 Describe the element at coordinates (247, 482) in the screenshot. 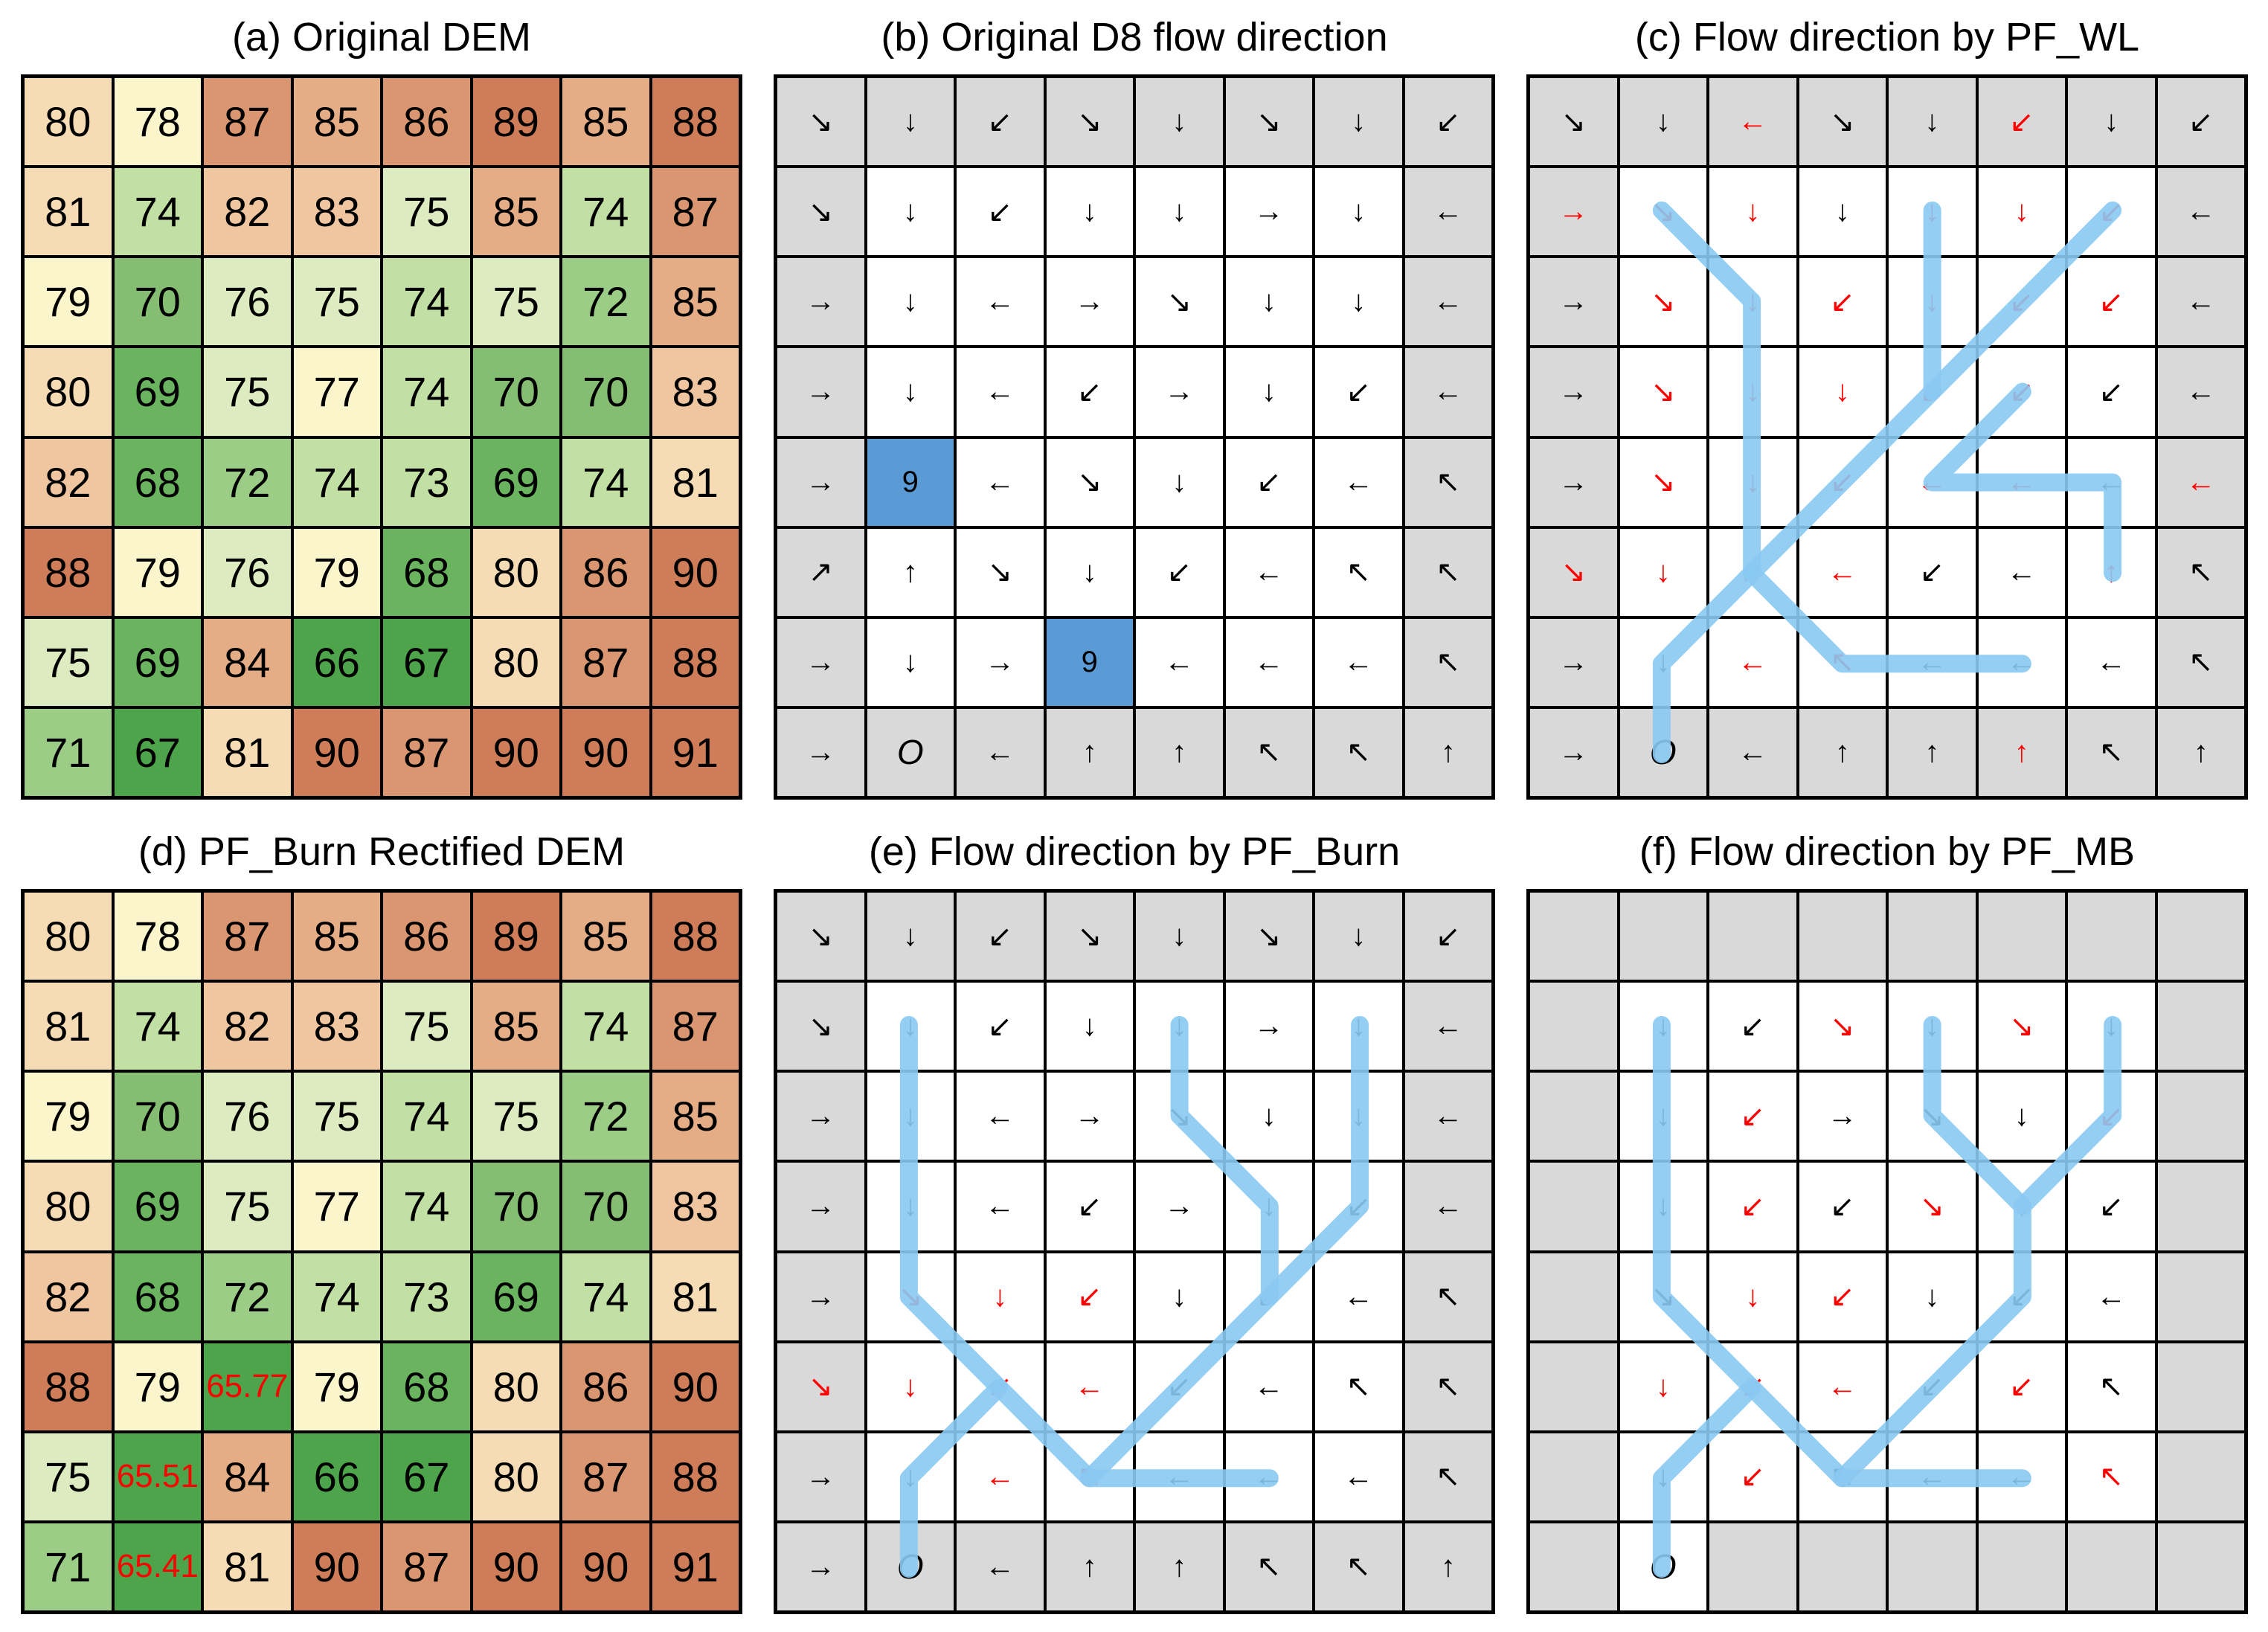

I see `dem-cell: 72` at that location.